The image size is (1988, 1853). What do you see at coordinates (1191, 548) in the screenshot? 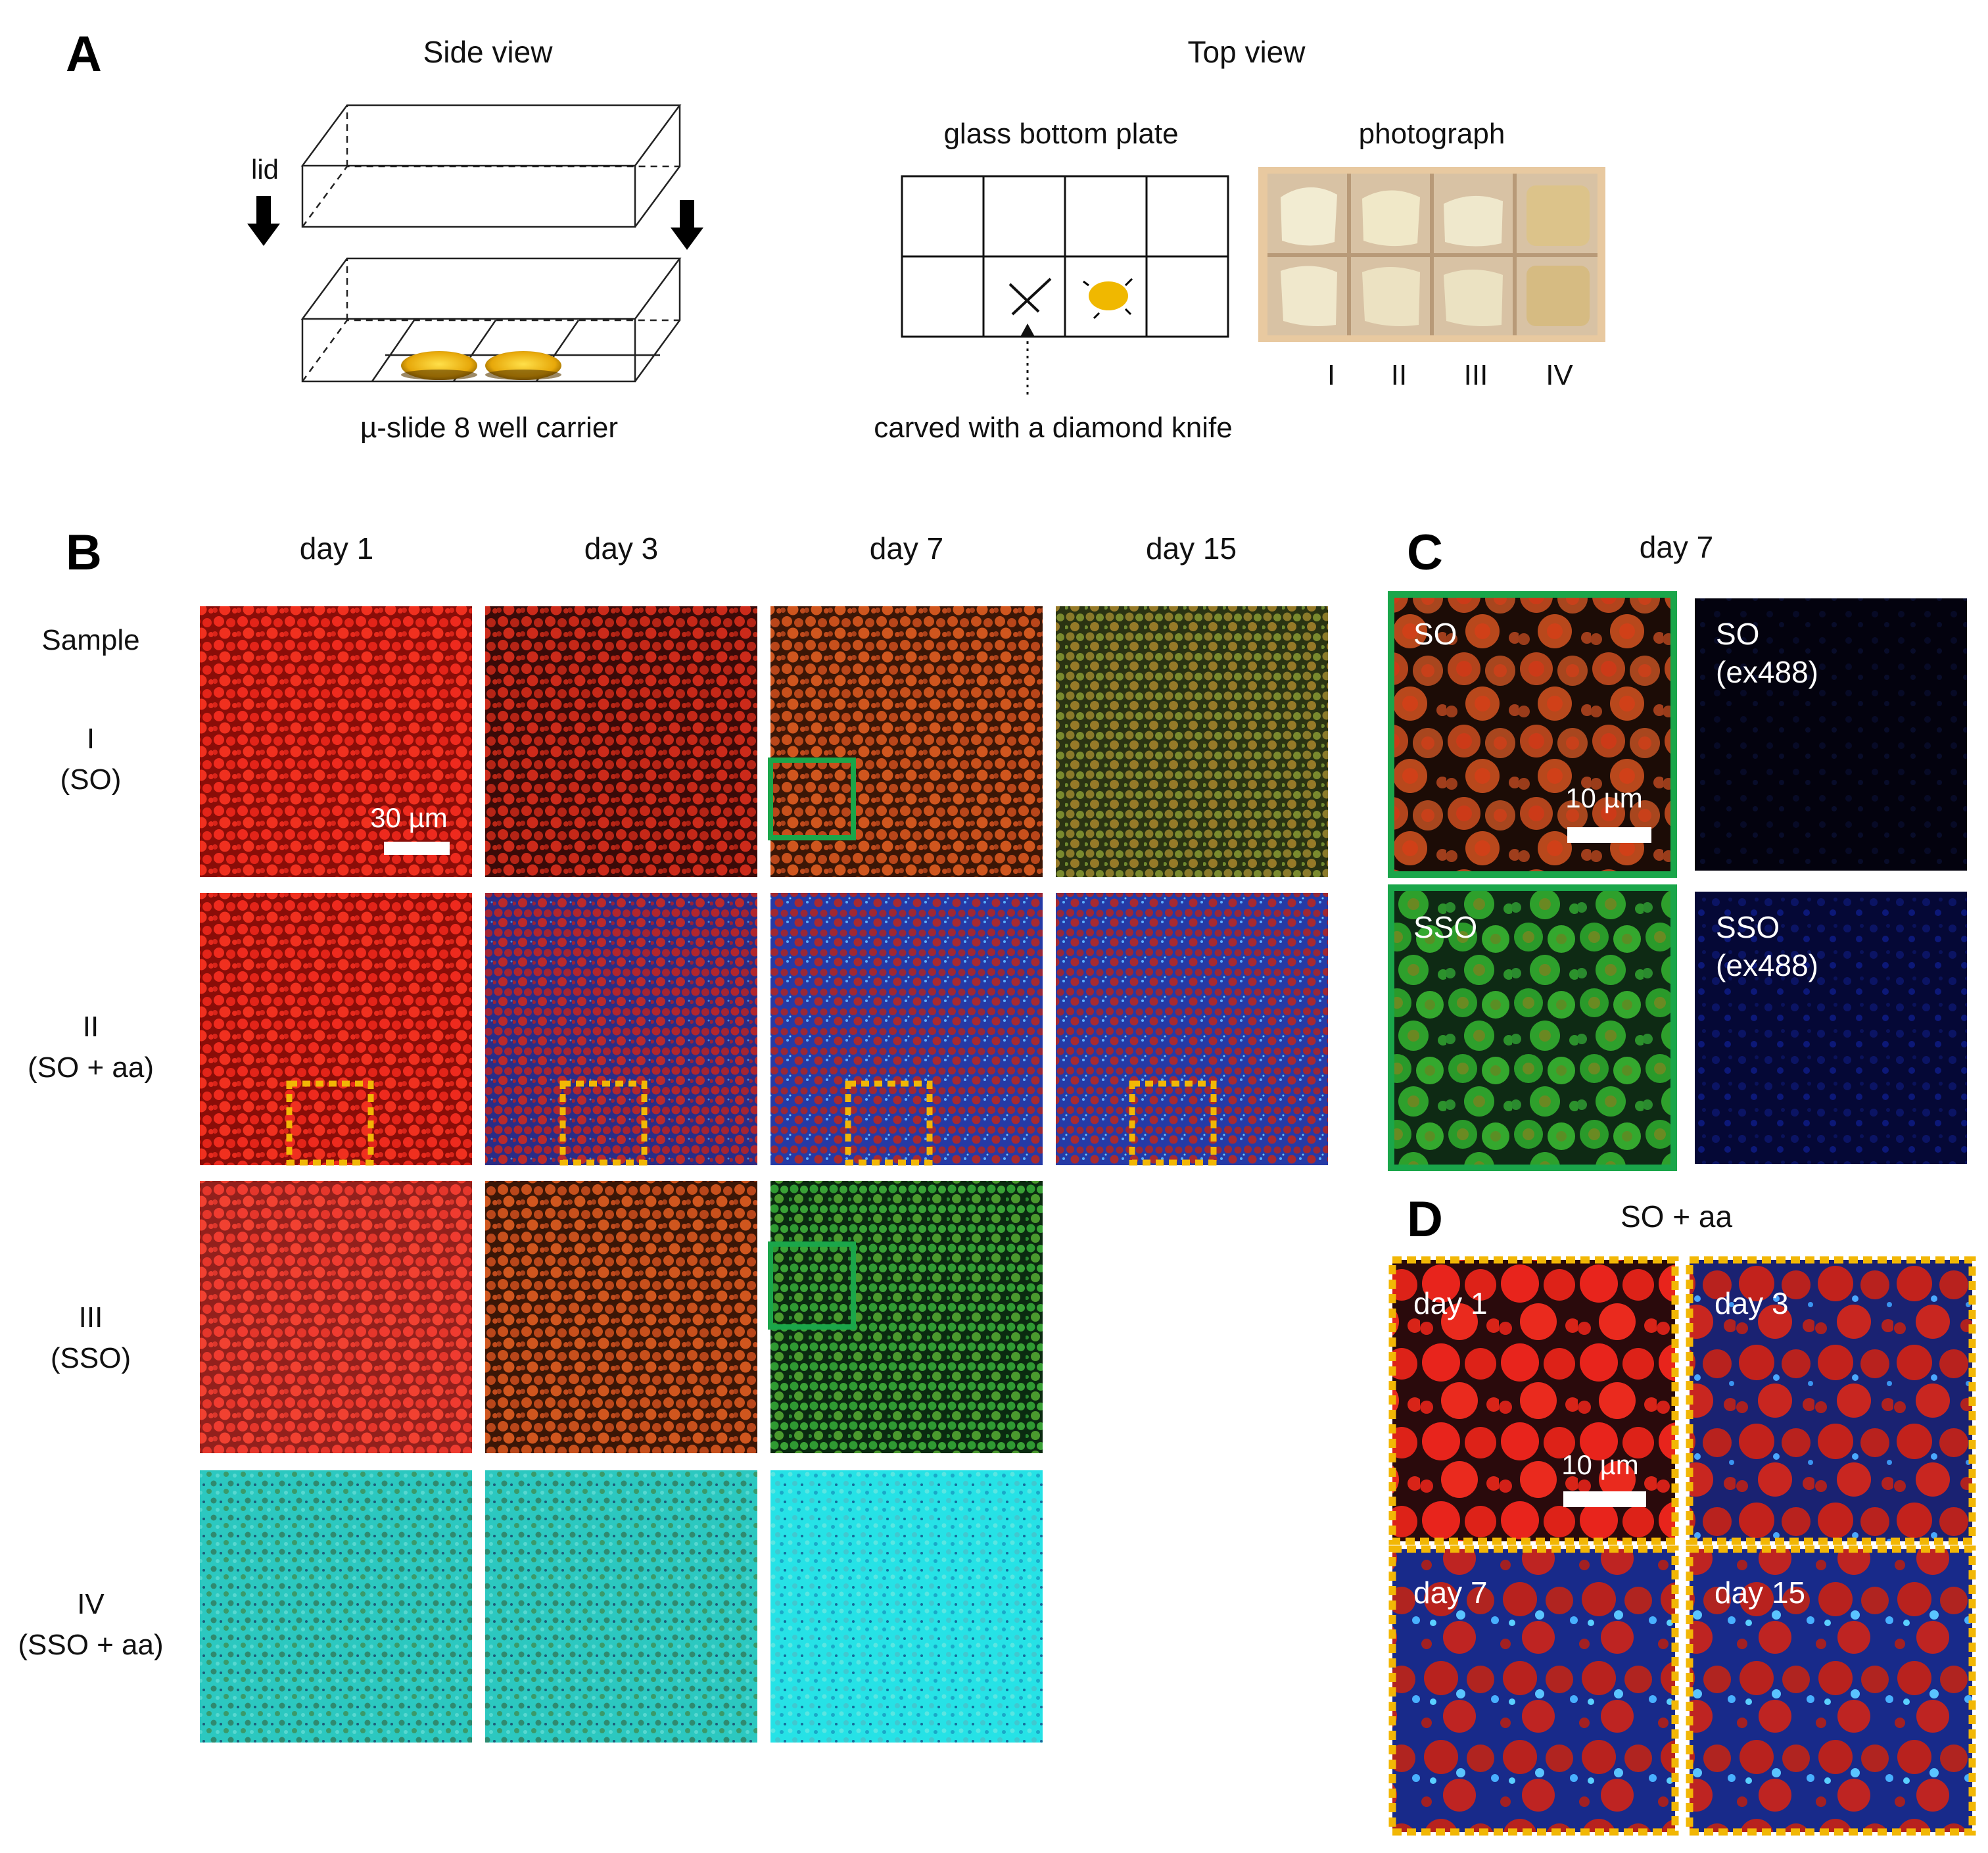
I see `day-header-4: day 15` at bounding box center [1191, 548].